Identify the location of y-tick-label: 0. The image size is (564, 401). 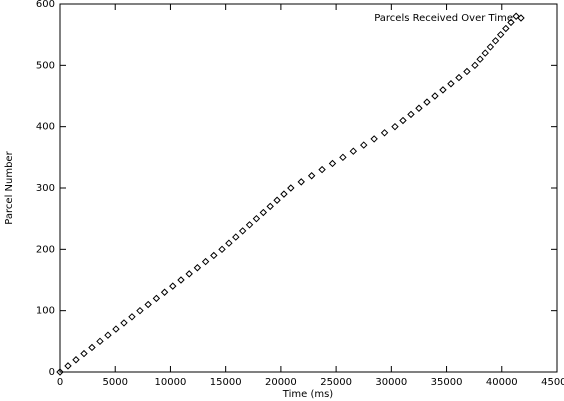
(52, 372).